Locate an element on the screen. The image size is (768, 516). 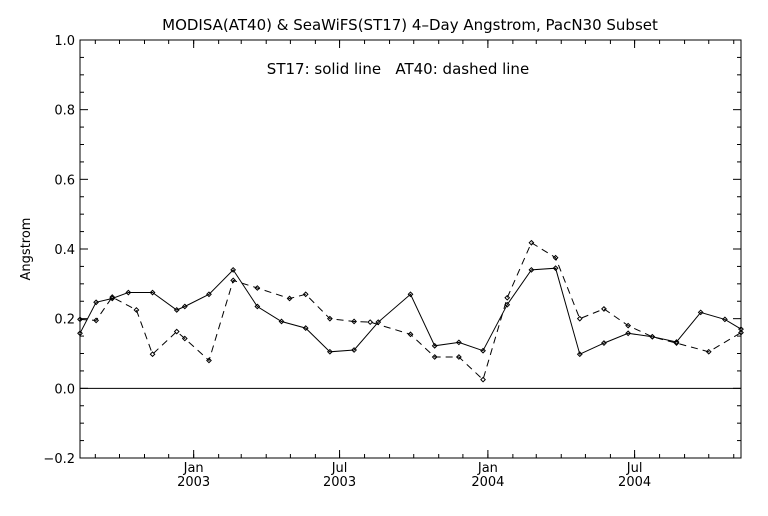
series-line-st17 is located at coordinates (410, 311).